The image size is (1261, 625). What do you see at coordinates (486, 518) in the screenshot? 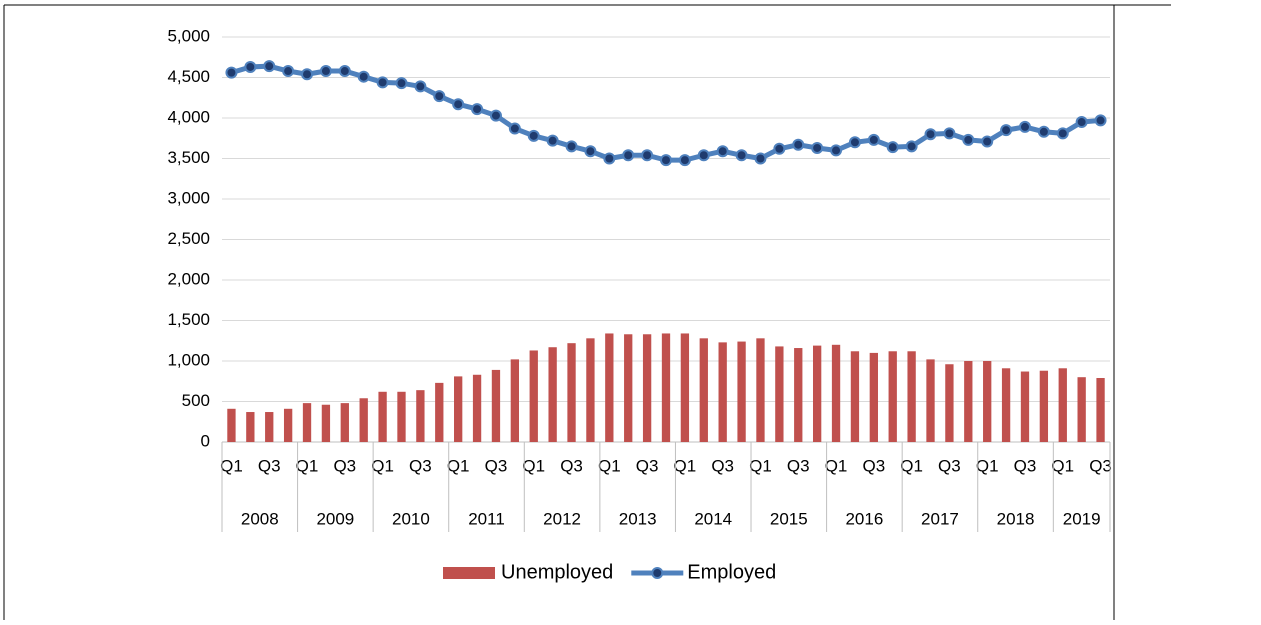
I see `x-group-label: 2011` at bounding box center [486, 518].